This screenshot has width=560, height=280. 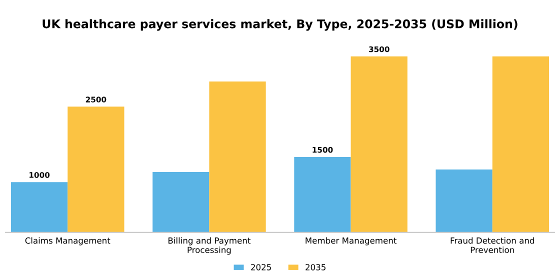 What do you see at coordinates (67, 241) in the screenshot?
I see `x-tick-label: Claims Management` at bounding box center [67, 241].